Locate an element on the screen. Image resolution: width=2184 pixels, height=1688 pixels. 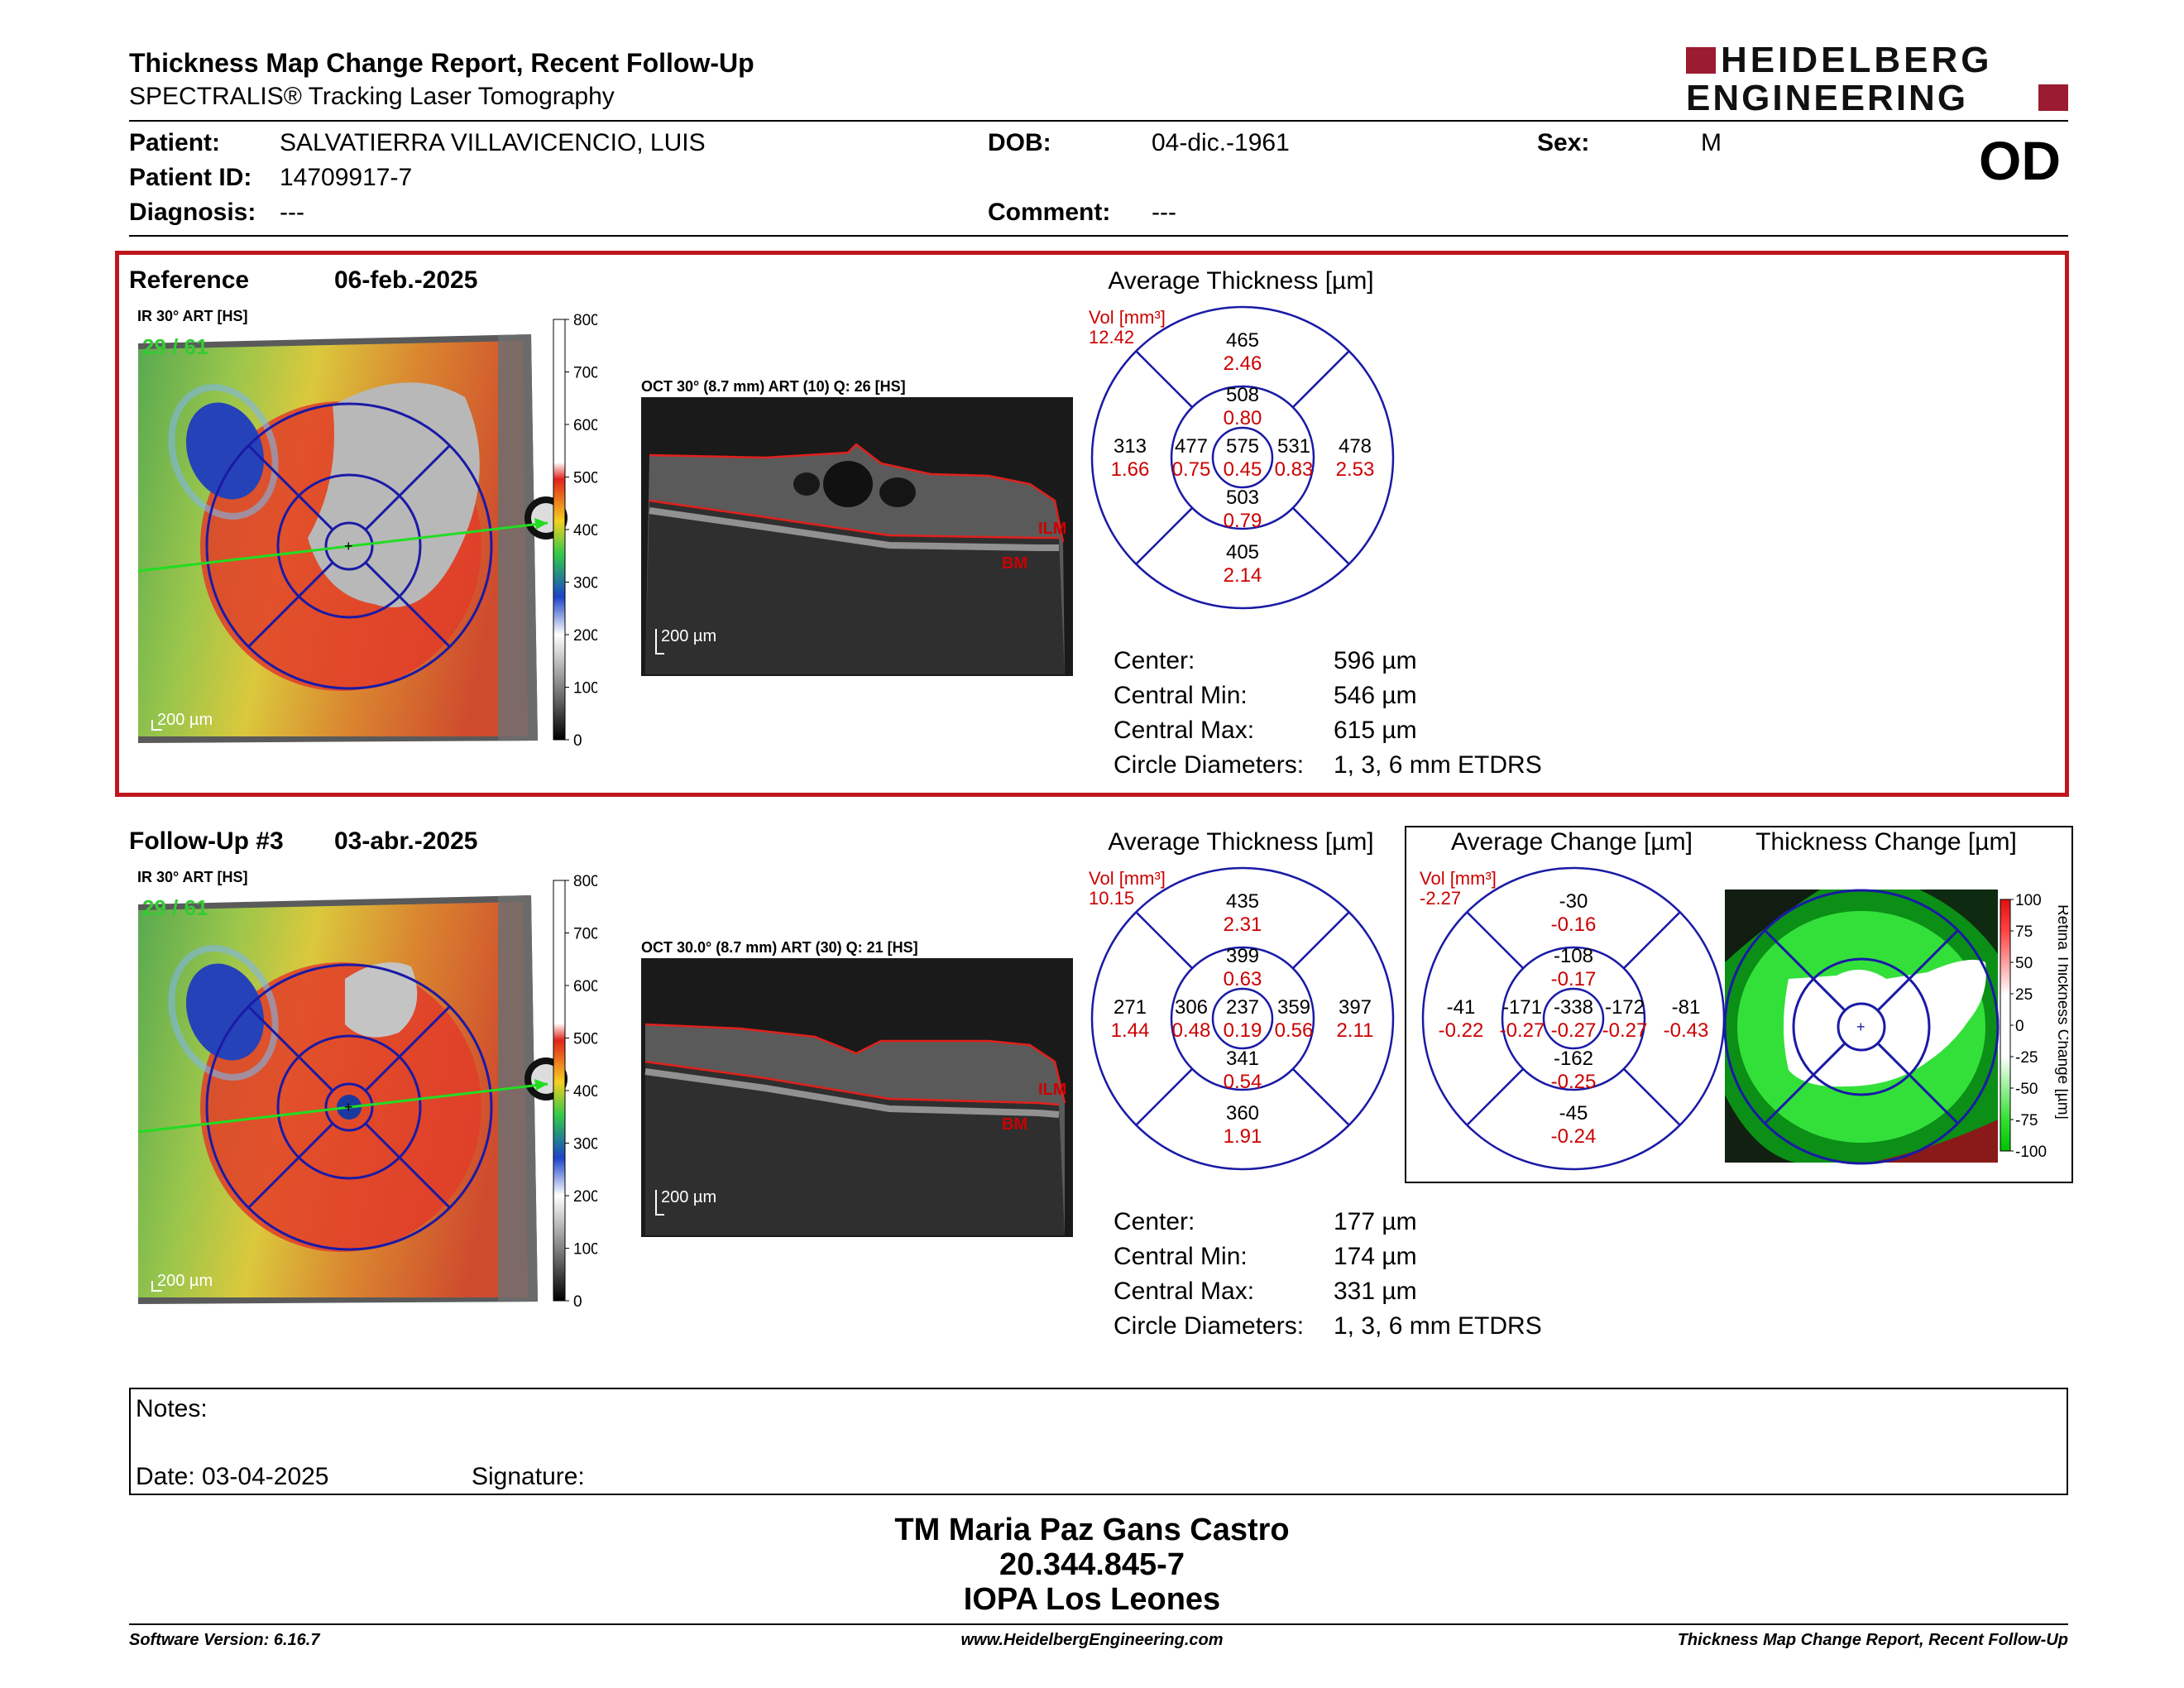
change-colorbar-tick: -100 is located at coordinates (2031, 1152).